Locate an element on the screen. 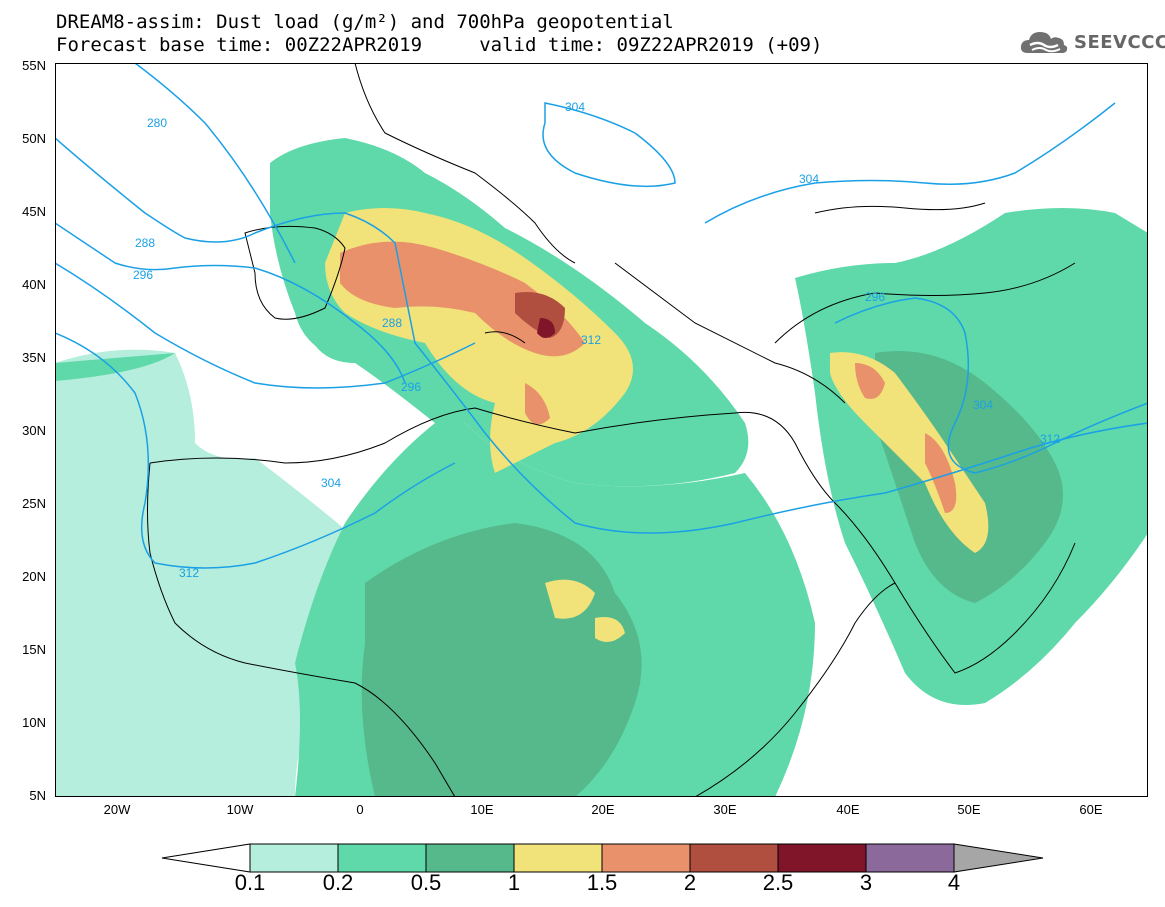 Image resolution: width=1165 pixels, height=907 pixels. lon-label: 20W is located at coordinates (117, 809).